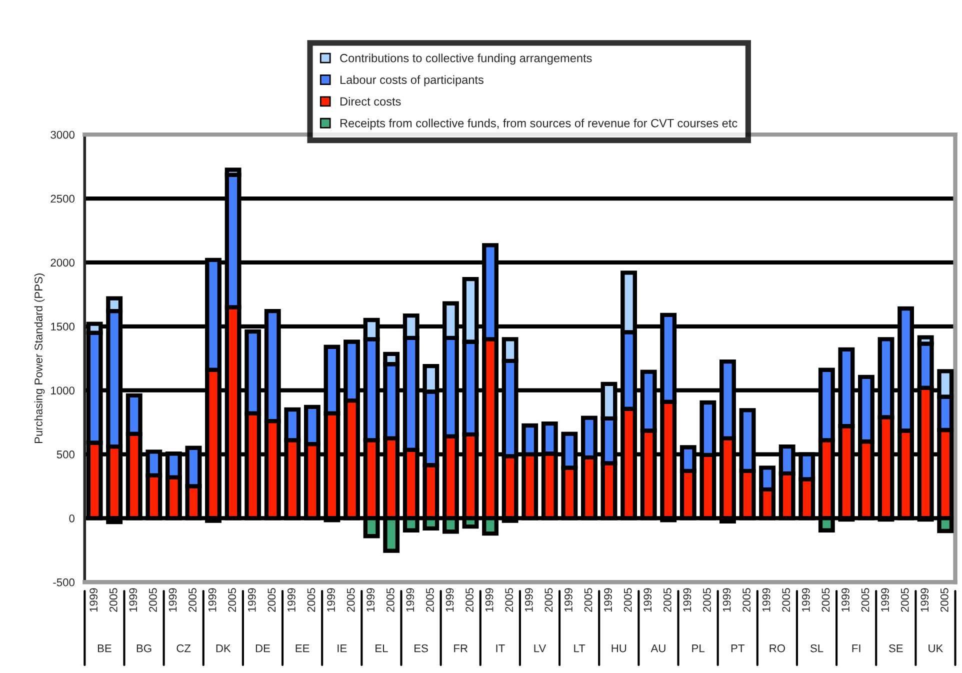  Describe the element at coordinates (539, 124) in the screenshot. I see `legend-label: Receipts from collective funds, from sources of revenue for CVT courses etc` at that location.